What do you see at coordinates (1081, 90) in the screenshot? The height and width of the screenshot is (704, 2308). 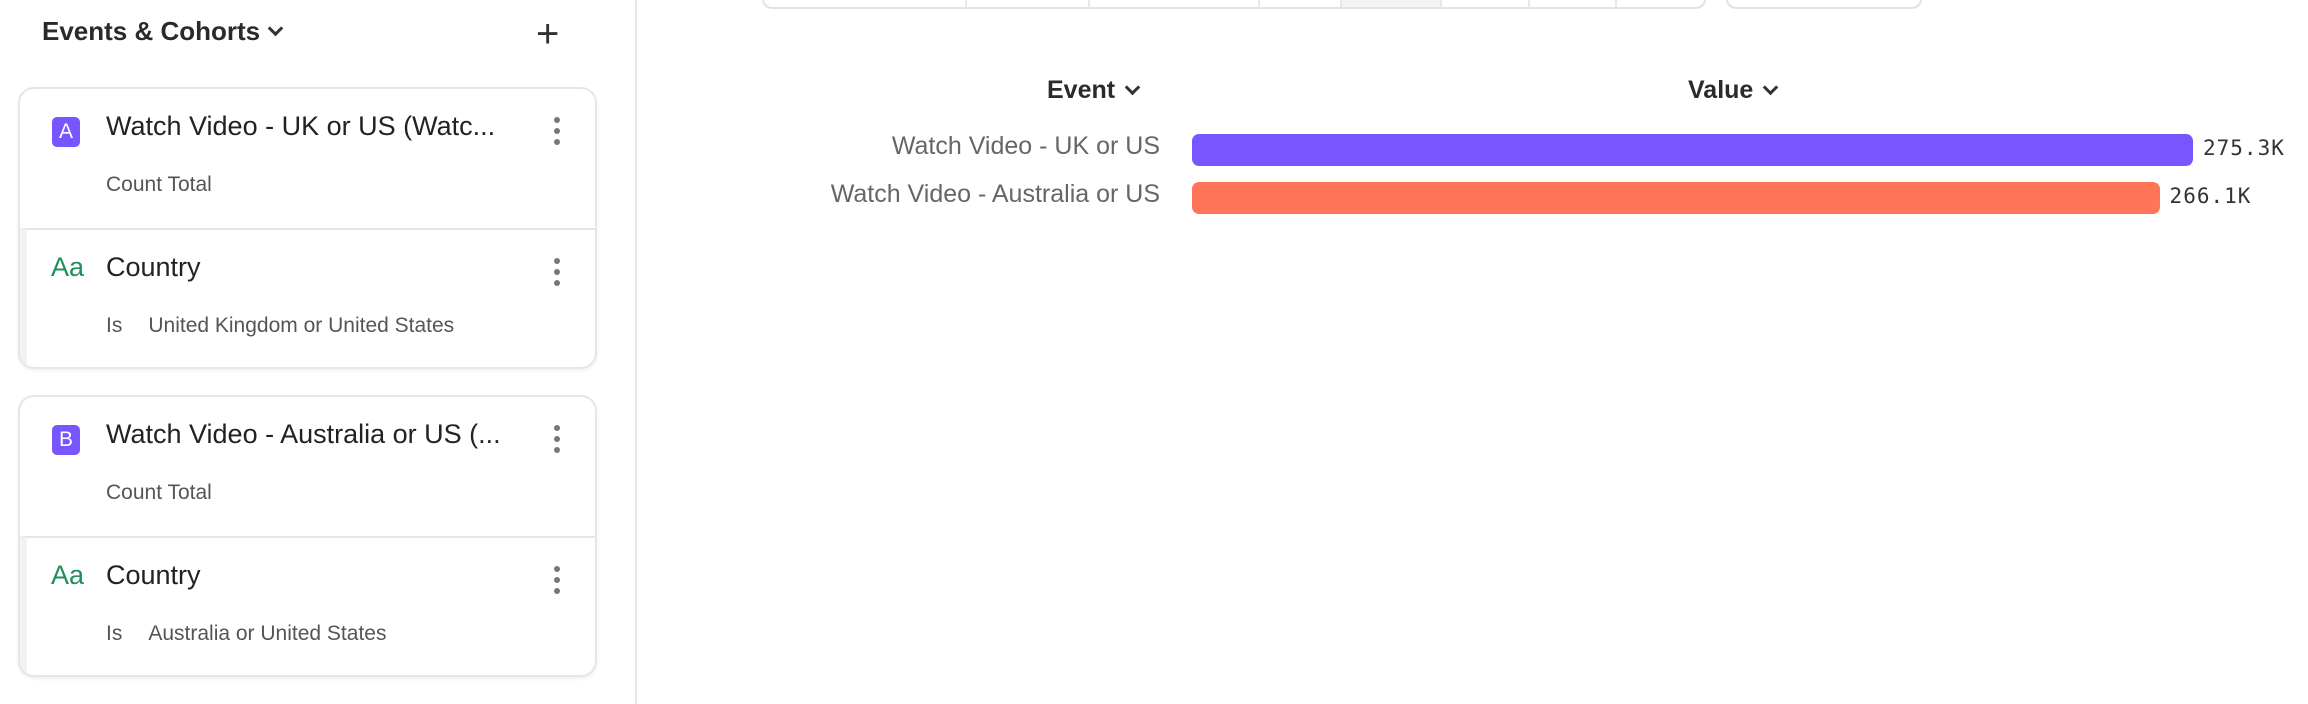 I see `event-header-label: Event` at bounding box center [1081, 90].